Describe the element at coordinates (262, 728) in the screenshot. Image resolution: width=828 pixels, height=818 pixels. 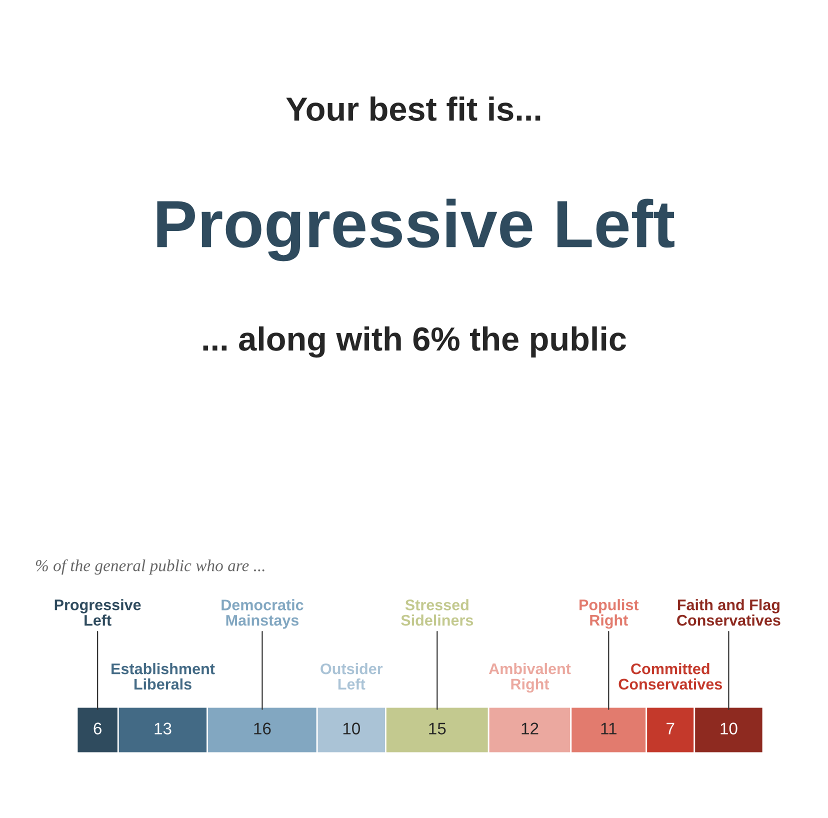
I see `data-label: 16` at that location.